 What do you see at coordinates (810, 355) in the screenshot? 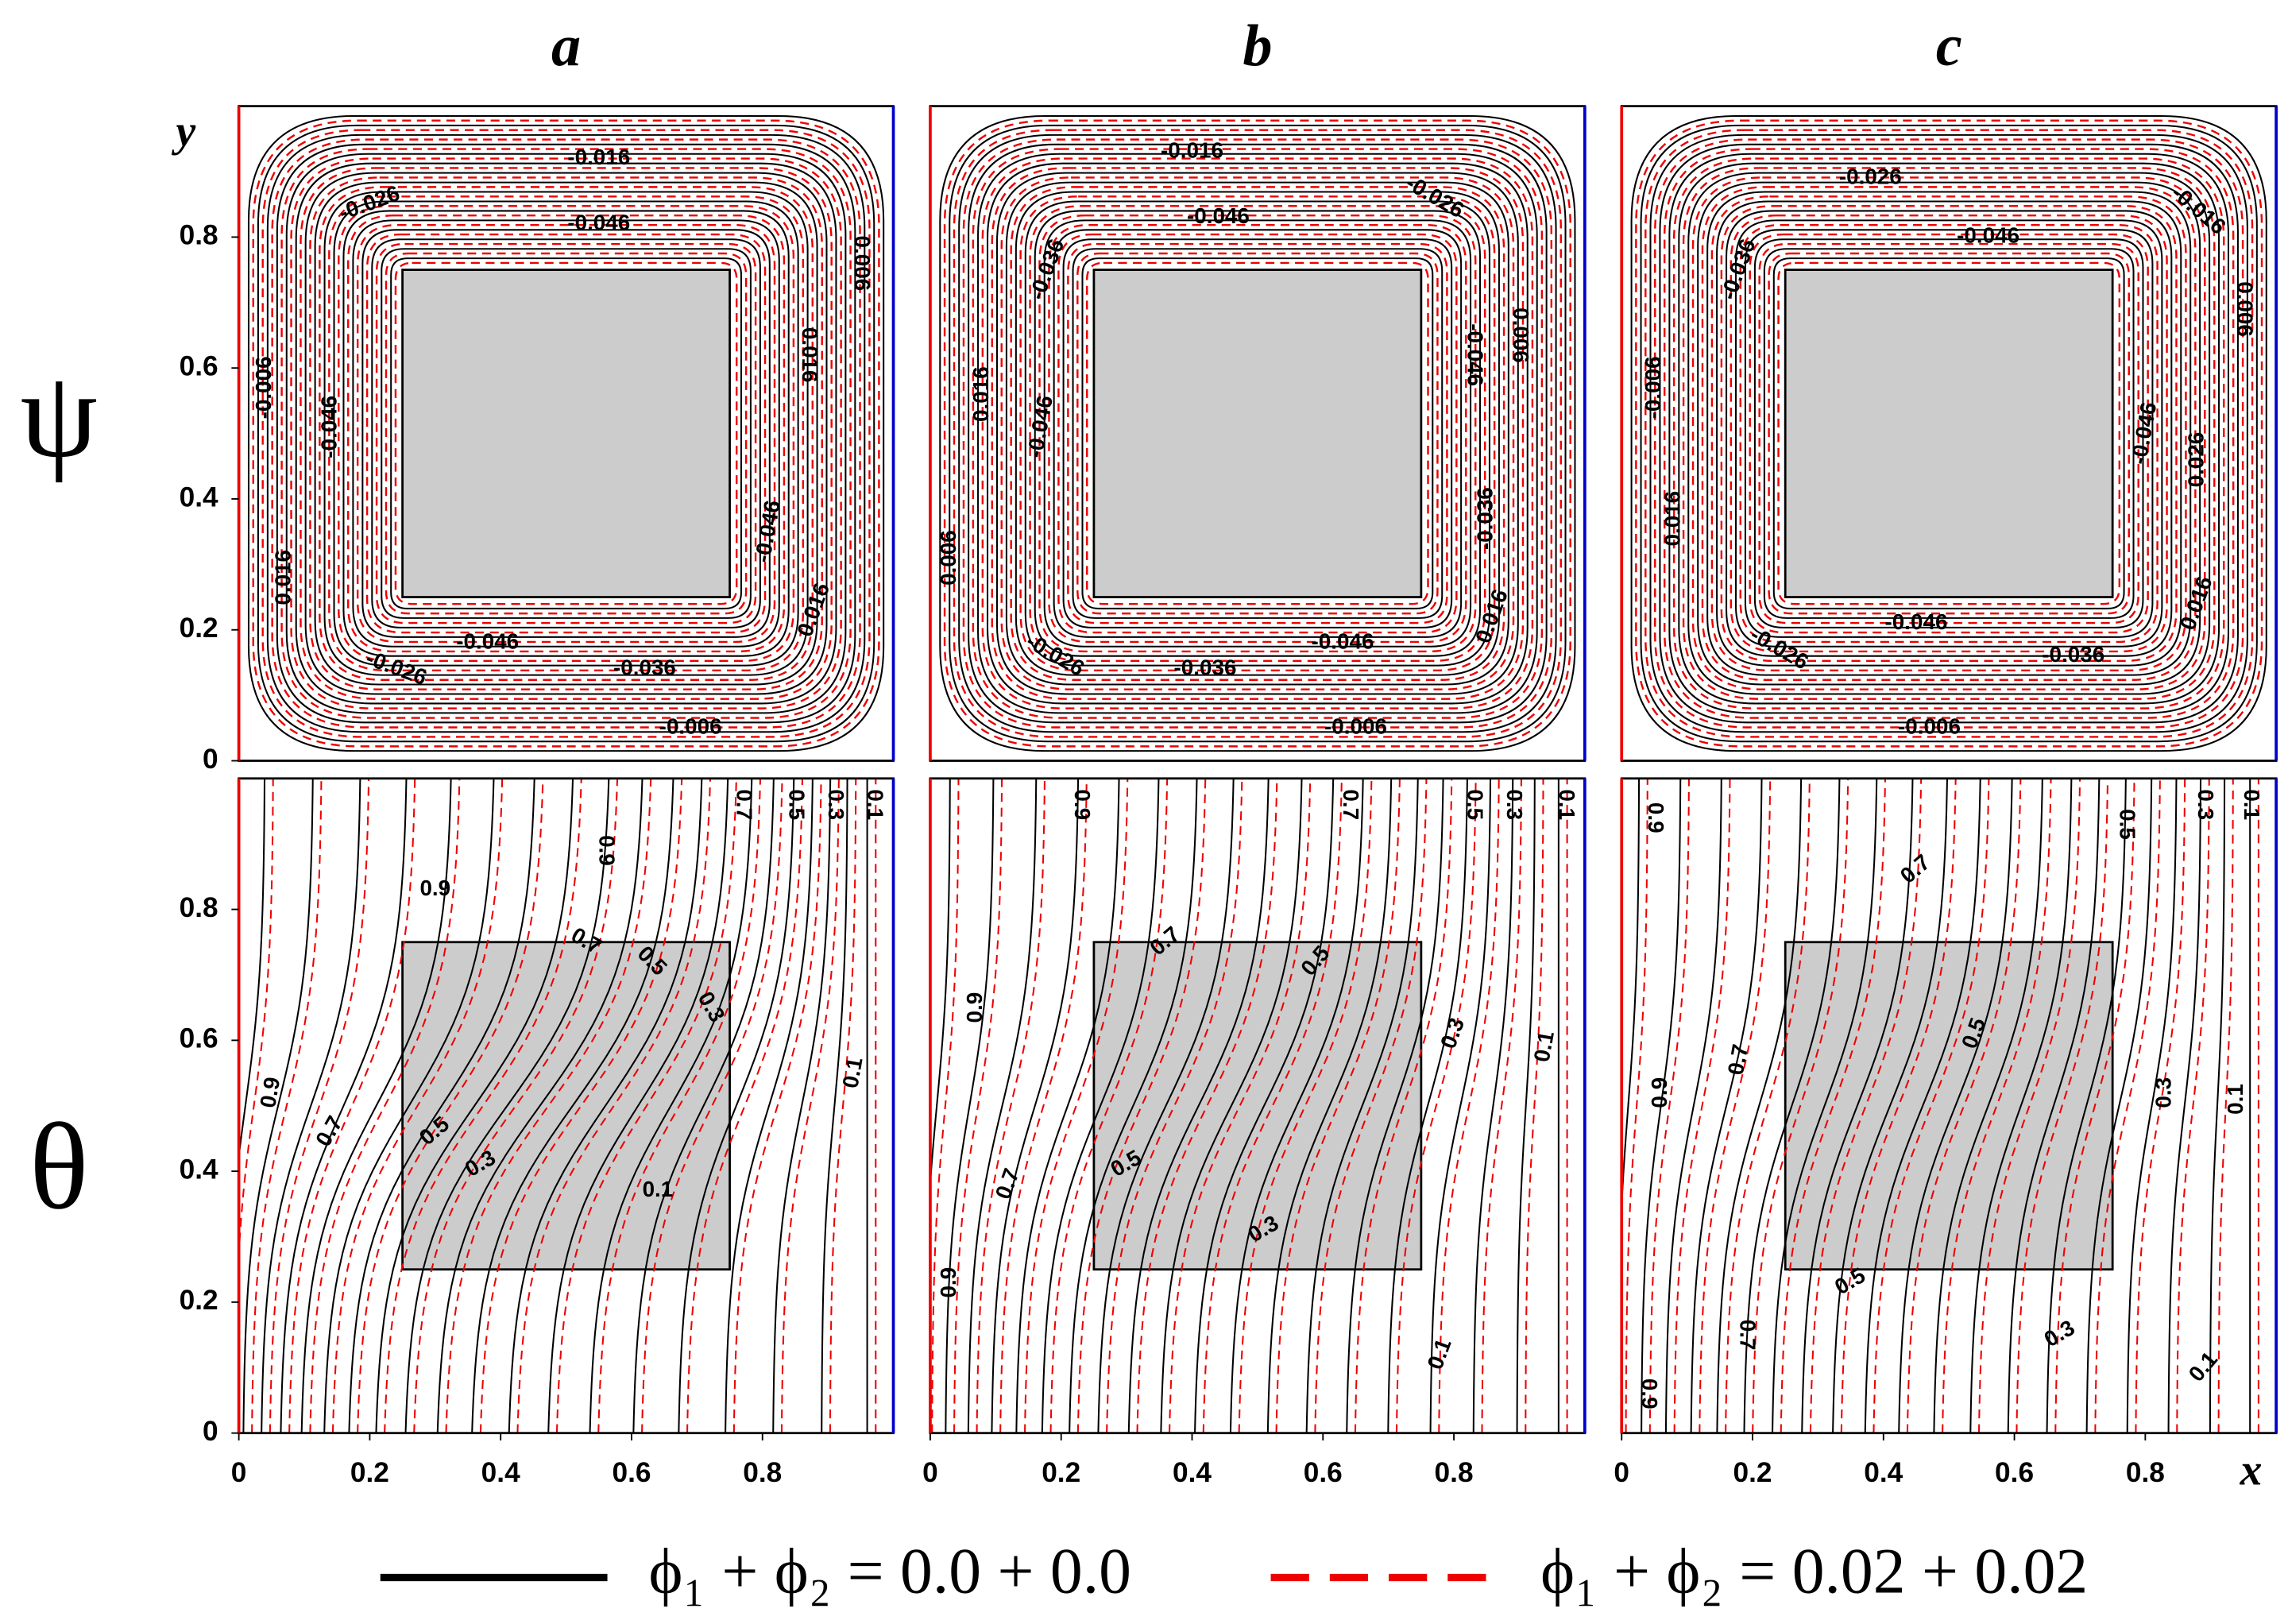
I see `contour-label: 0.016` at bounding box center [810, 355].